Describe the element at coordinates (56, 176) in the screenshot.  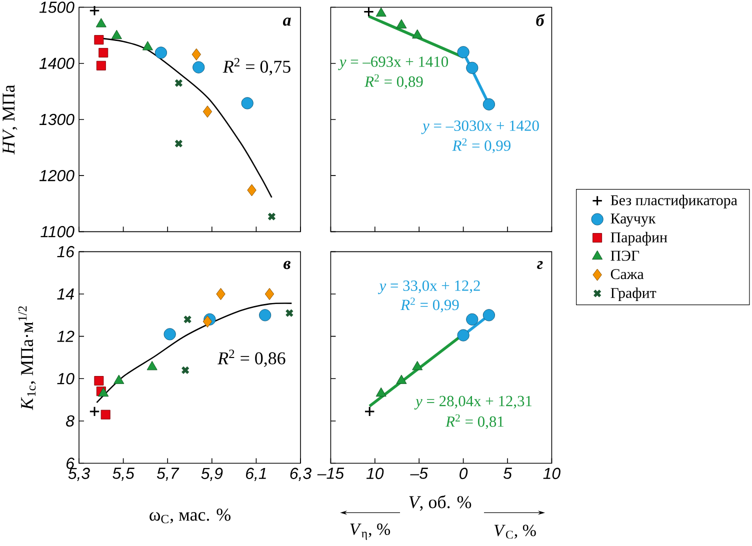
I see `y-tick-label: 1200` at that location.